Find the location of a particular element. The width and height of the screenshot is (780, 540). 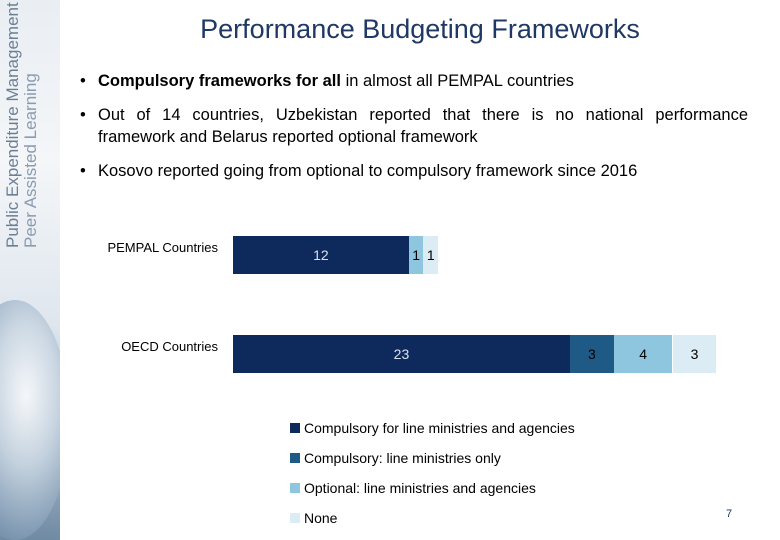

legend-item: Compulsory: line ministries only is located at coordinates (395, 458).